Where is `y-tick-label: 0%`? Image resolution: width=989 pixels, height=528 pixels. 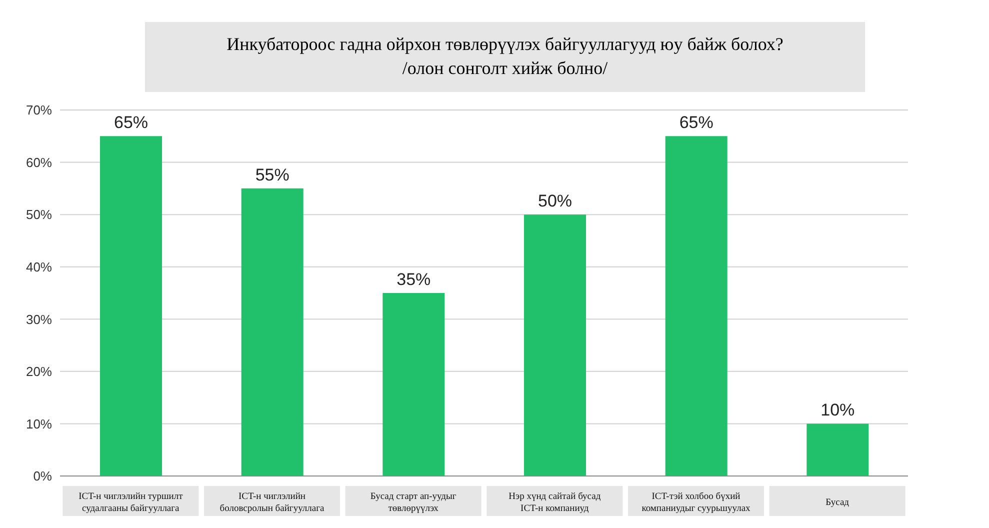 y-tick-label: 0% is located at coordinates (42, 476).